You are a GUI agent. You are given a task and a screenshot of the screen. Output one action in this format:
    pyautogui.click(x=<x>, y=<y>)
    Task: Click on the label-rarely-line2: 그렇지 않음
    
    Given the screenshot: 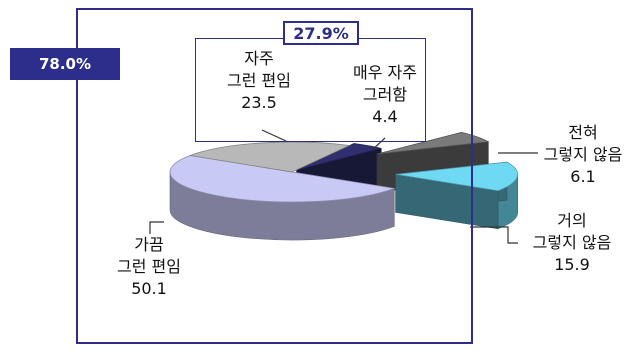 What is the action you would take?
    pyautogui.click(x=572, y=242)
    